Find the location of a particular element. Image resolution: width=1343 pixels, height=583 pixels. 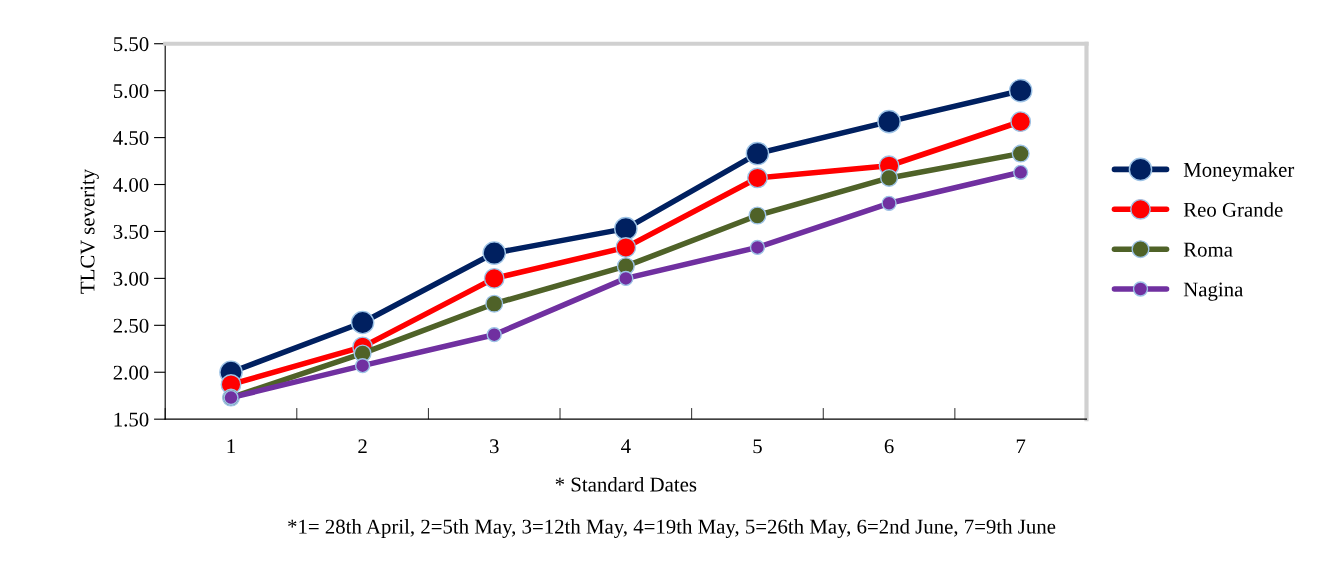

y-tick-label: 2.50 is located at coordinates (131, 325).